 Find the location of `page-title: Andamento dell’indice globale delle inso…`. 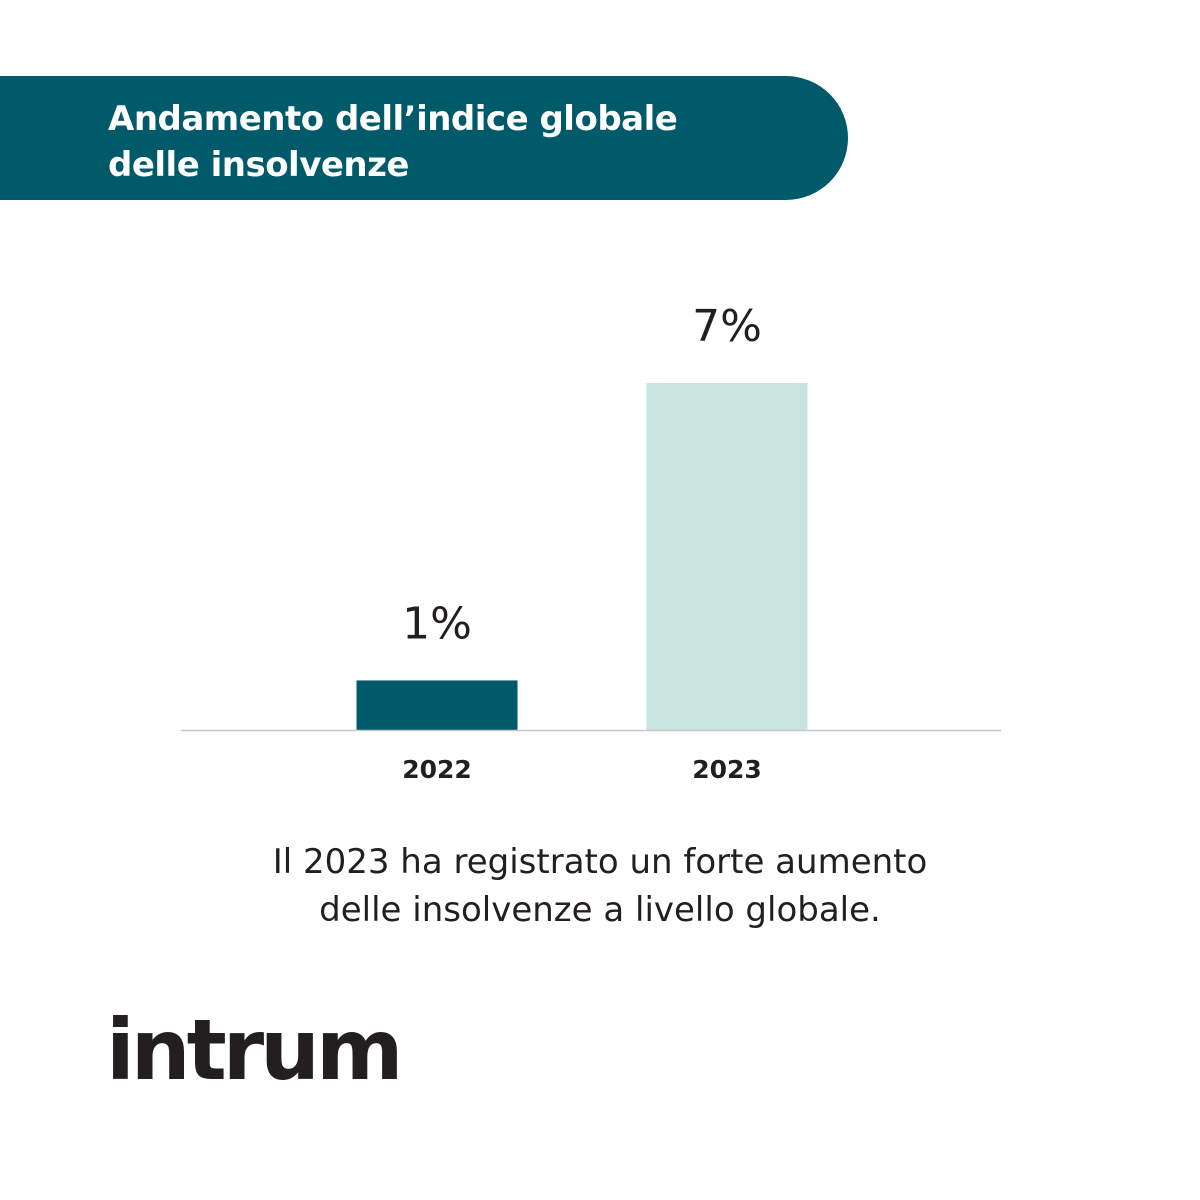

page-title: Andamento dell’indice globale delle inso… is located at coordinates (468, 142).